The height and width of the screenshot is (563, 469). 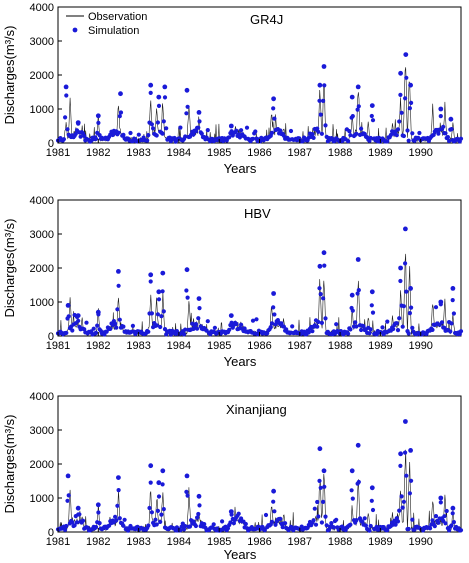 What do you see at coordinates (219, 346) in the screenshot?
I see `x-tick-label: 1985` at bounding box center [219, 346].